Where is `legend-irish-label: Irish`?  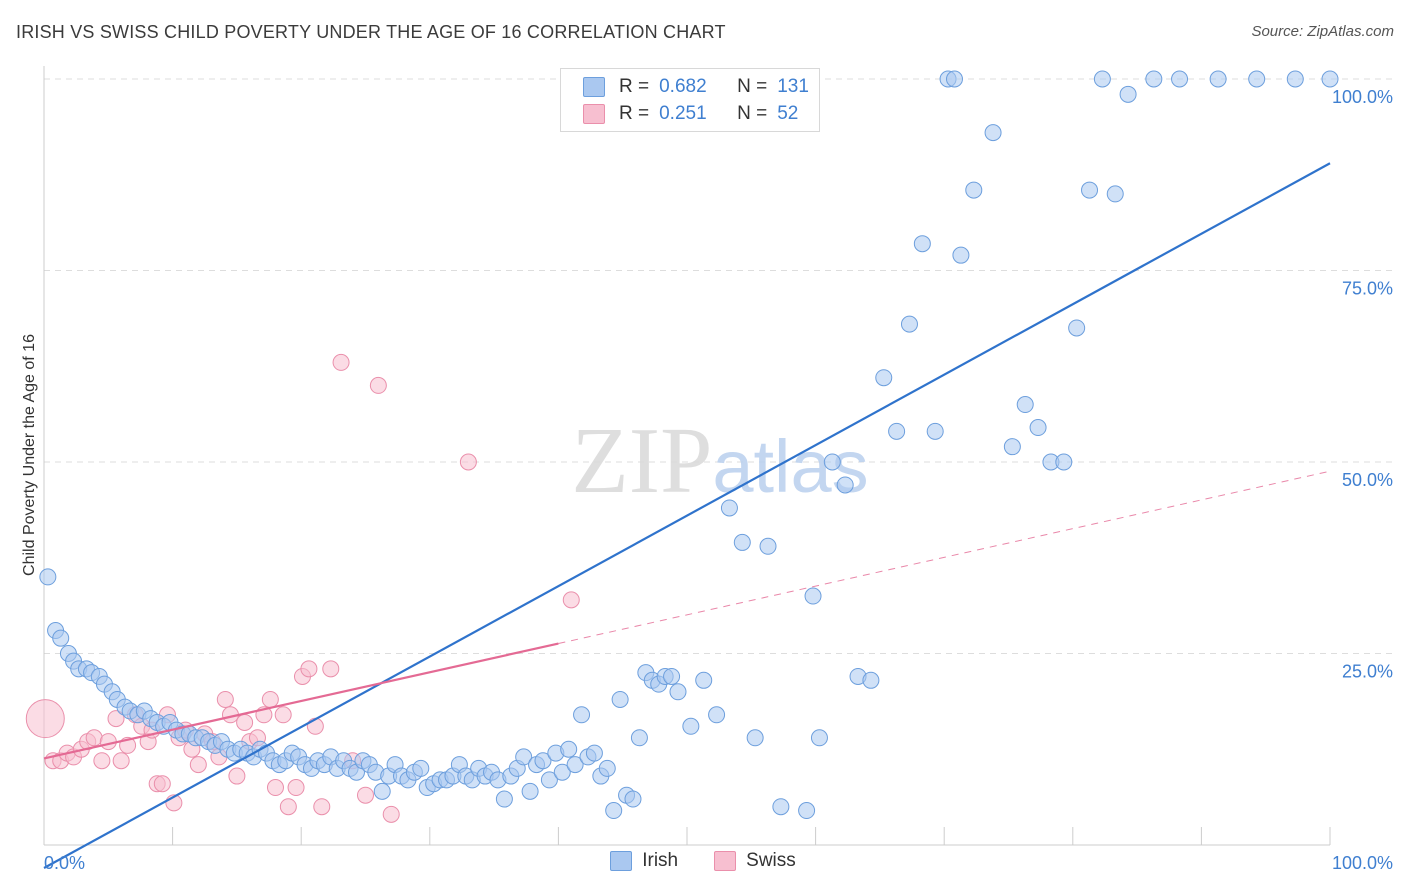
legend-irish-label: Irish is located at coordinates (660, 860).